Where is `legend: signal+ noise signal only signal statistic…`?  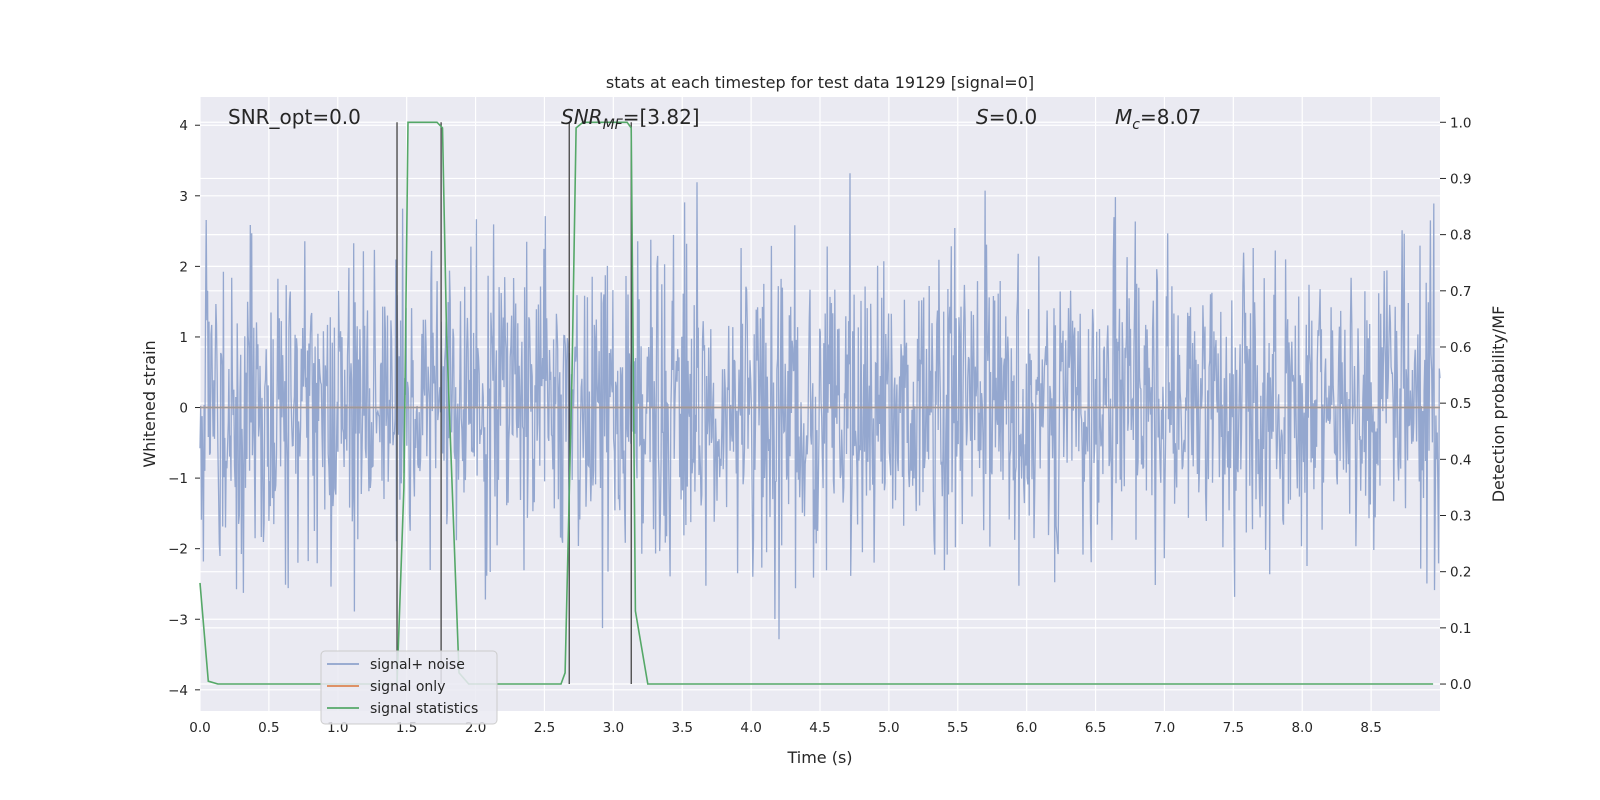 legend: signal+ noise signal only signal statistic… is located at coordinates (409, 687).